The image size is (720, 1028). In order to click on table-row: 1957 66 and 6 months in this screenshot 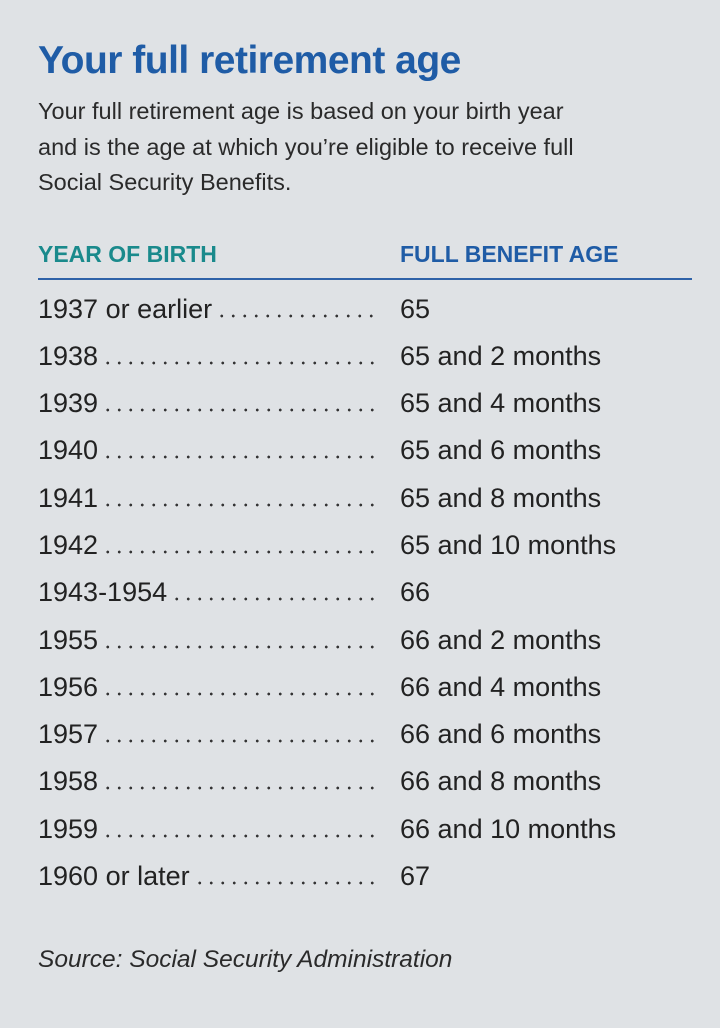, I will do `click(364, 742)`.